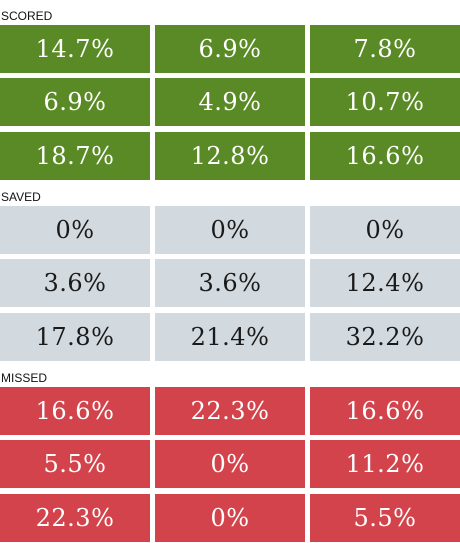  Describe the element at coordinates (385, 464) in the screenshot. I see `missed-cell-r2-c3: 11.2%` at that location.